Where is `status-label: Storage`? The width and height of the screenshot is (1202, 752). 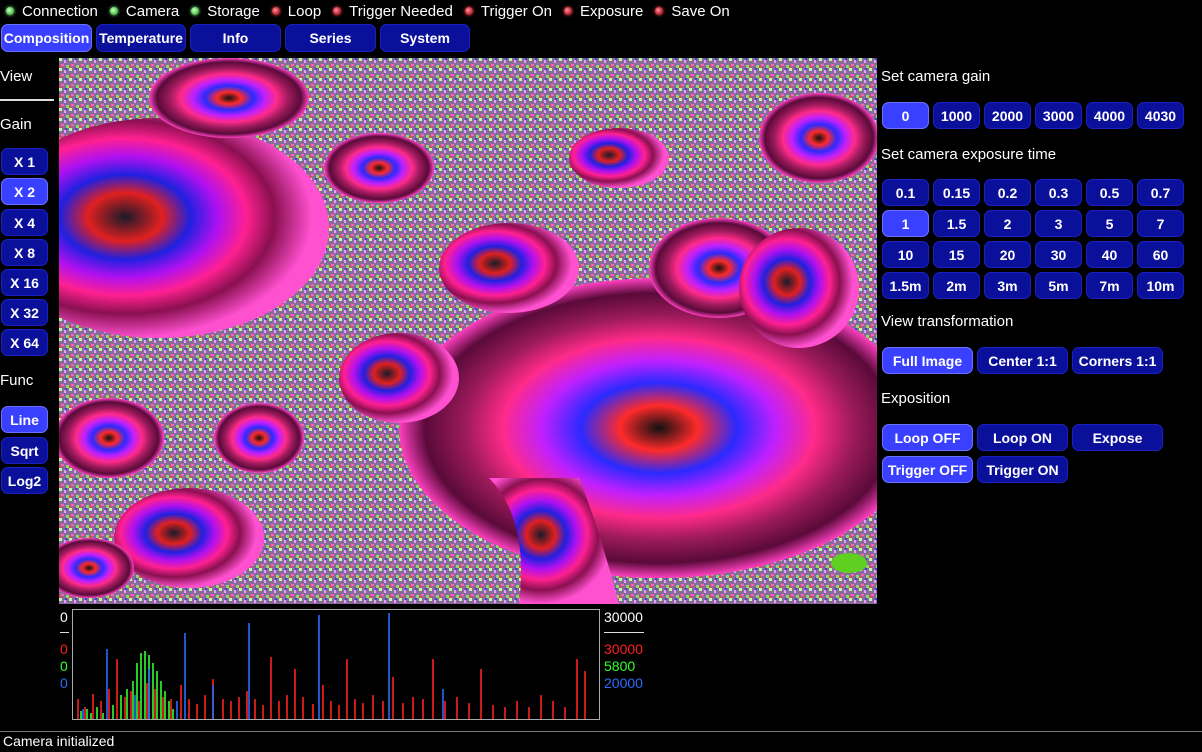
status-label: Storage is located at coordinates (233, 11).